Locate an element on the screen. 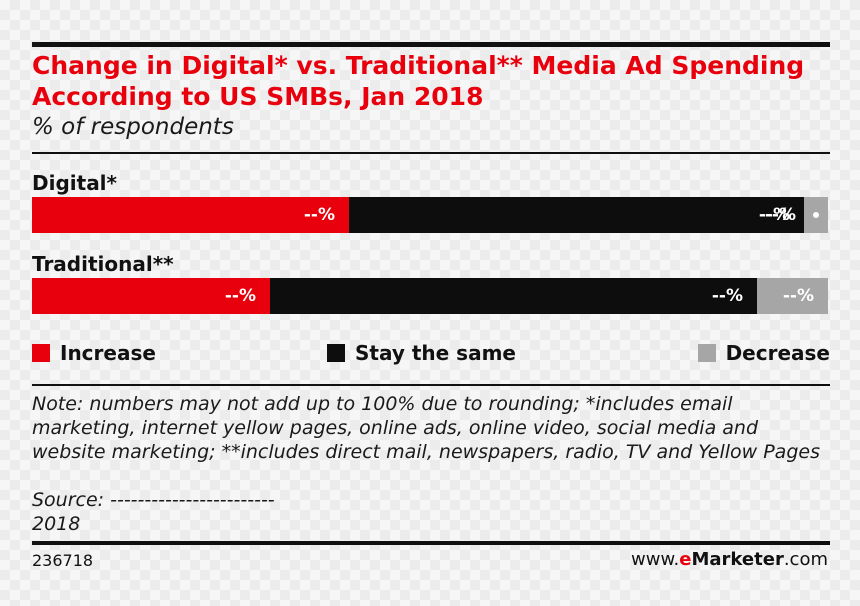 The width and height of the screenshot is (860, 606). data-label-digital-increase: --% is located at coordinates (319, 215).